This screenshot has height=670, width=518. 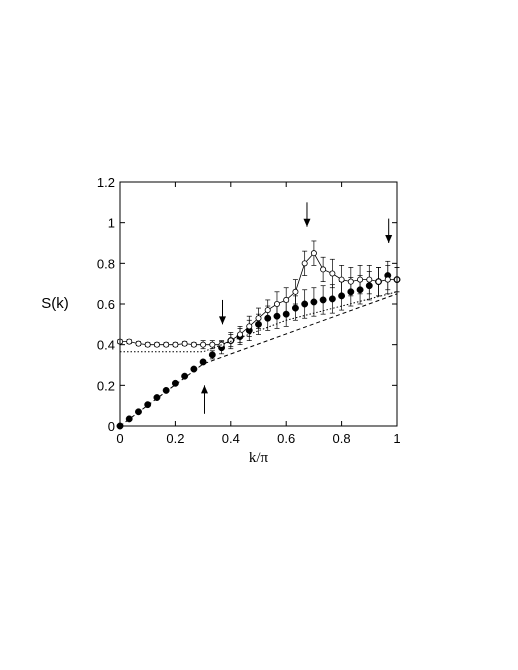 What do you see at coordinates (119, 438) in the screenshot?
I see `x-tick-label: 0` at bounding box center [119, 438].